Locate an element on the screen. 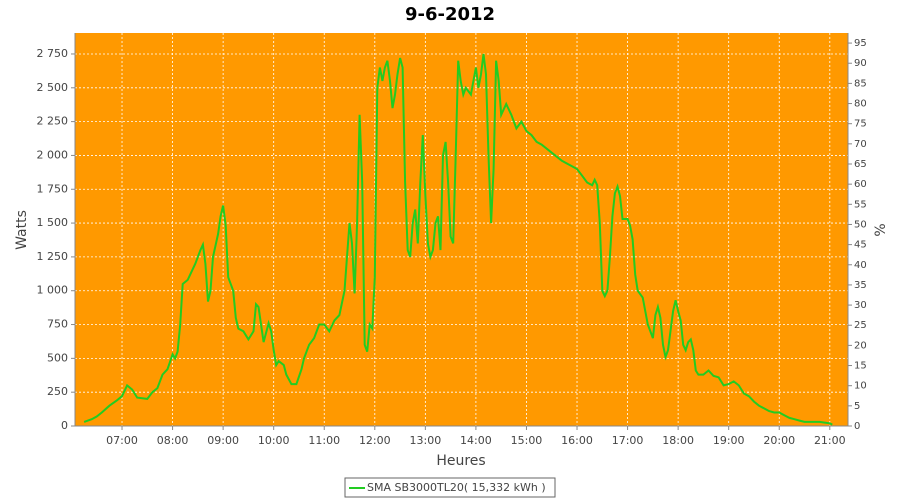 This screenshot has height=500, width=900. y2-tick-label: 15 is located at coordinates (860, 366).